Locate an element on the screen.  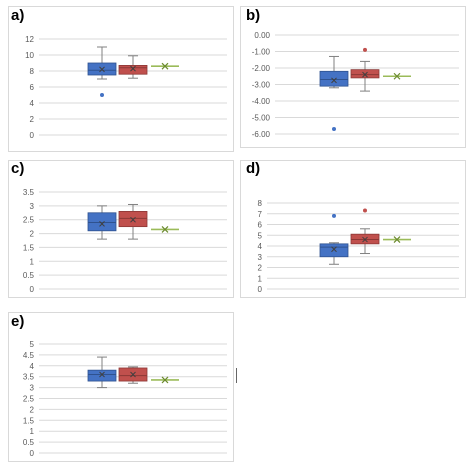
y-tick-label: 12 is located at coordinates (29, 39).